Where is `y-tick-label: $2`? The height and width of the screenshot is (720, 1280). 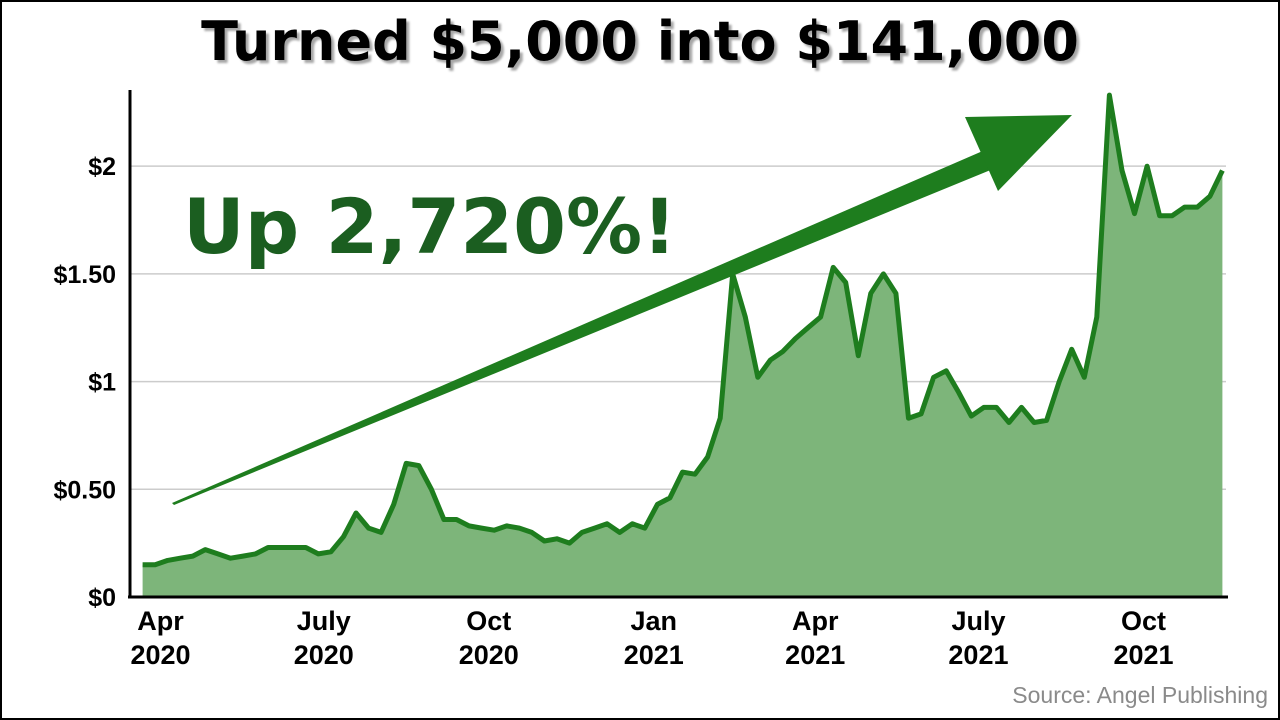
y-tick-label: $2 is located at coordinates (102, 167).